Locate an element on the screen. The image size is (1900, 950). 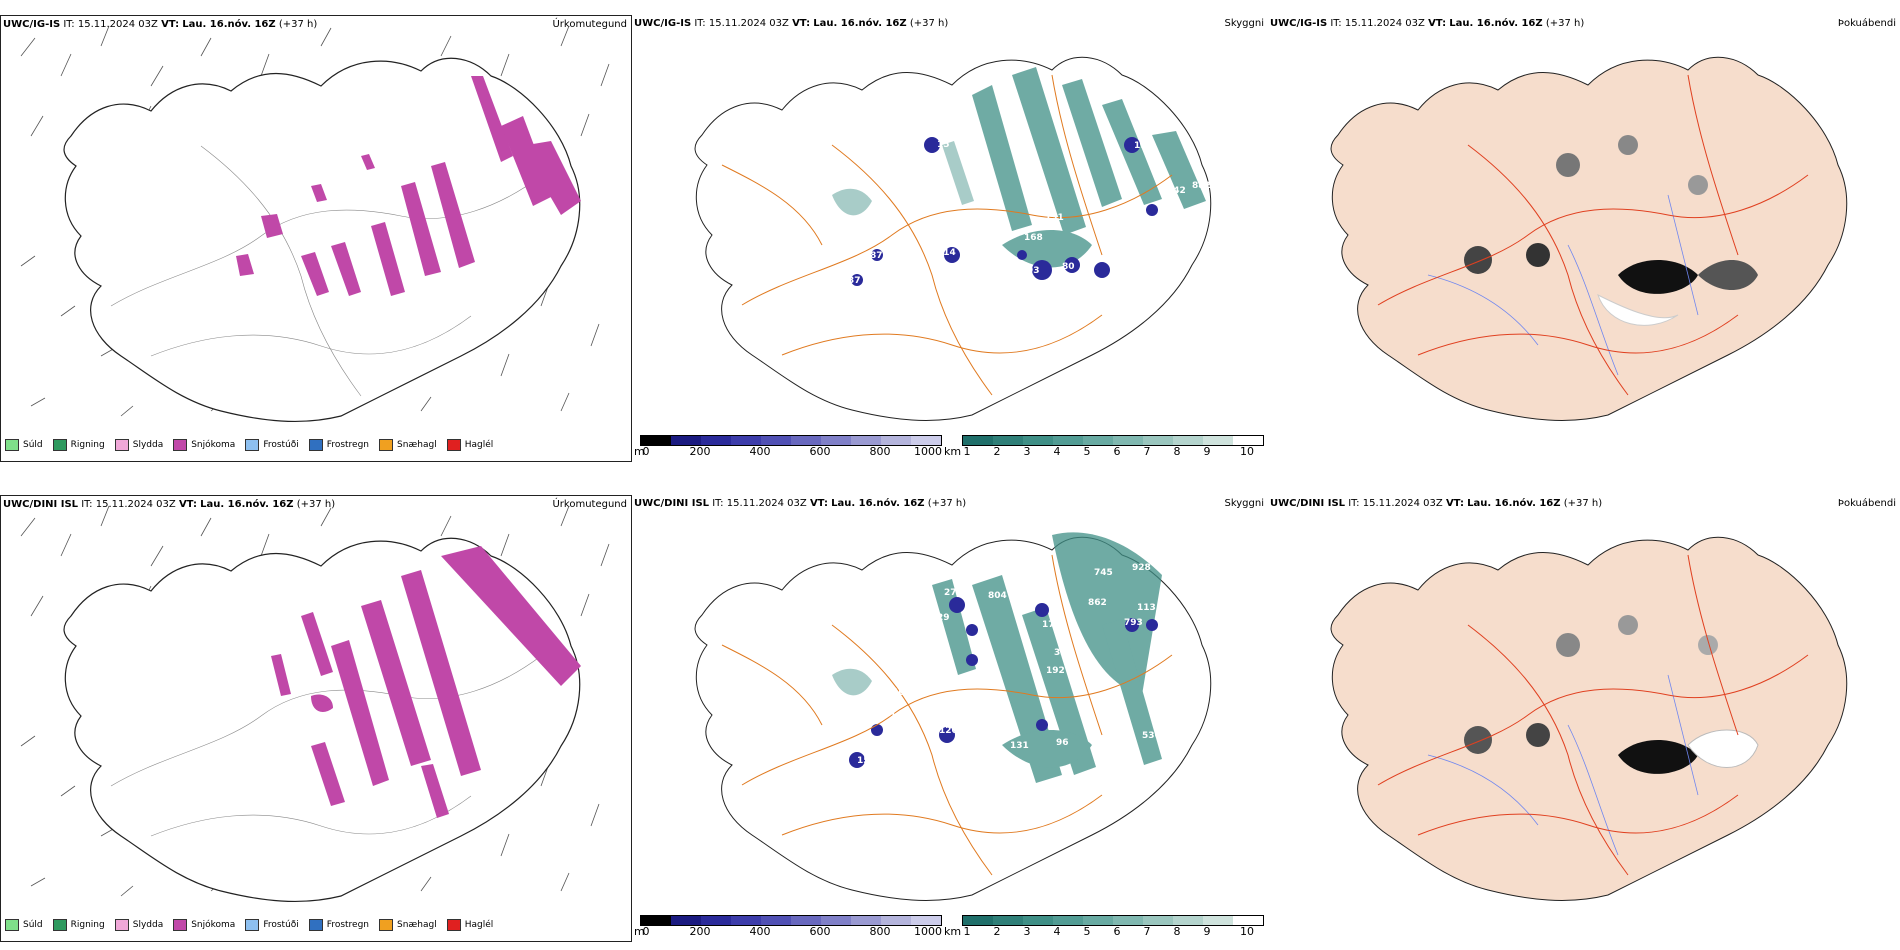
map-label: 804 is located at coordinates (997, 596).